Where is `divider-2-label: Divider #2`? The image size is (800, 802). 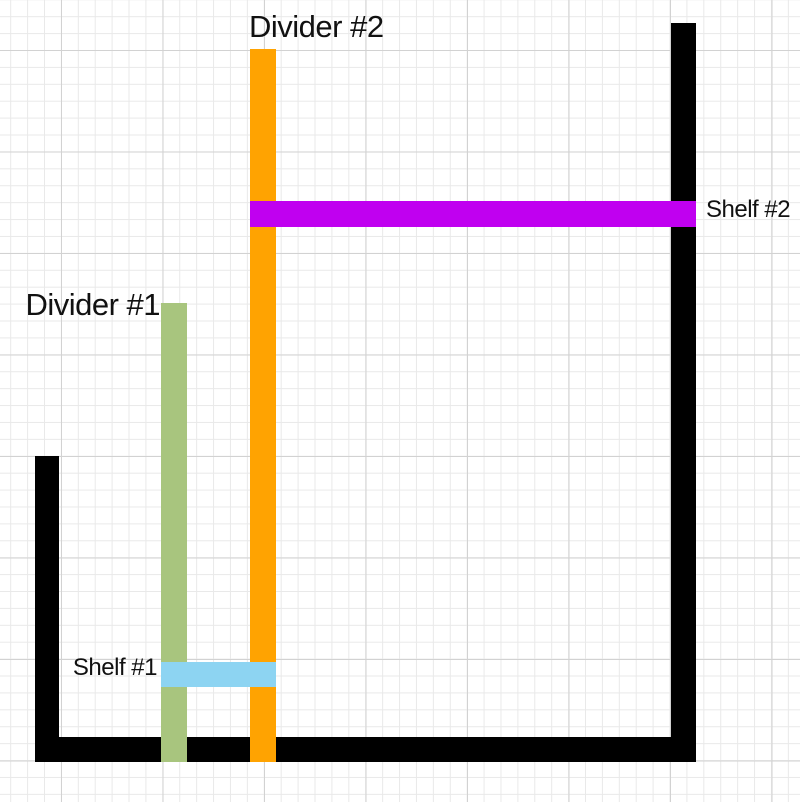 divider-2-label: Divider #2 is located at coordinates (316, 26).